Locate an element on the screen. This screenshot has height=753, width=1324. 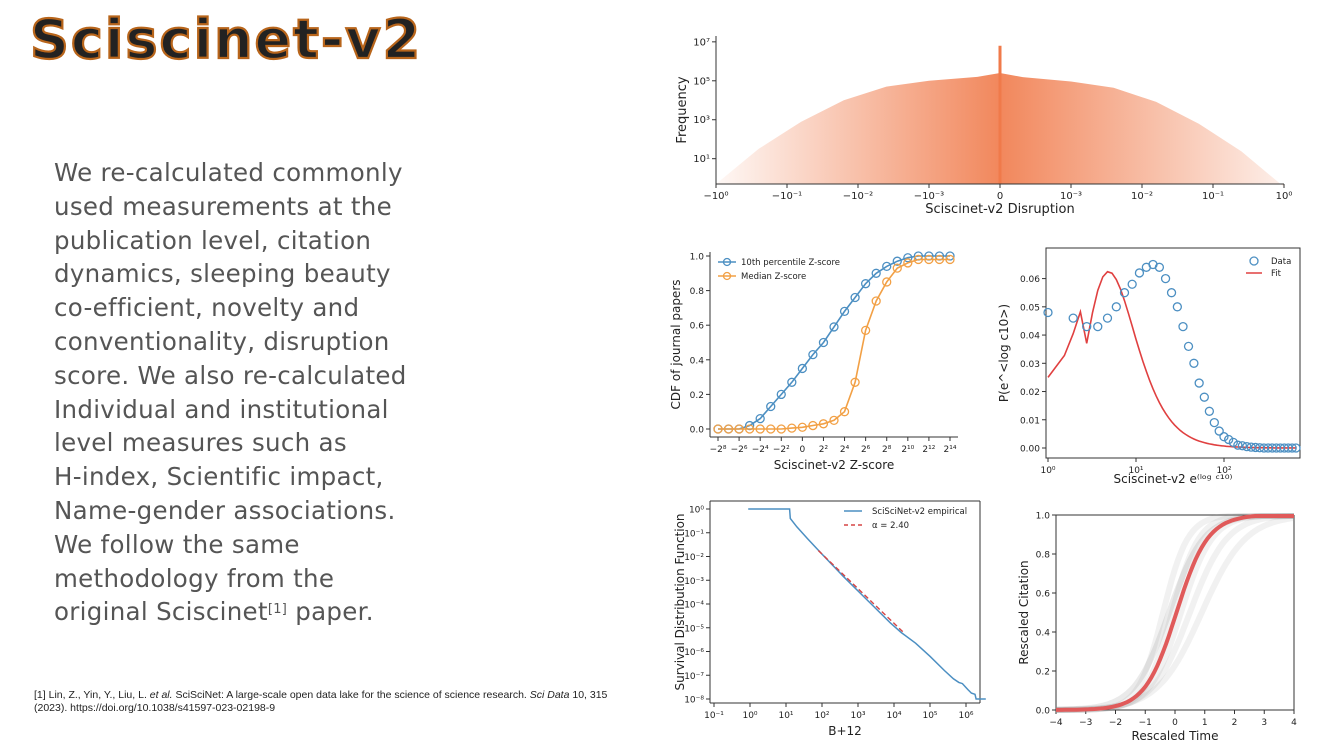
x-tick-label: 2² is located at coordinates (824, 450).